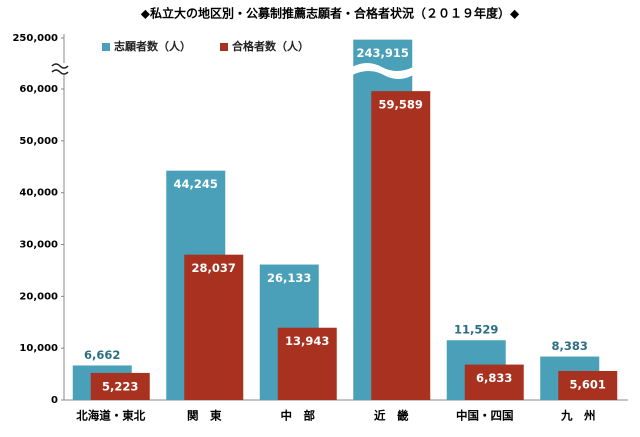 The height and width of the screenshot is (437, 640). I want to click on data-label: 26,133, so click(289, 278).